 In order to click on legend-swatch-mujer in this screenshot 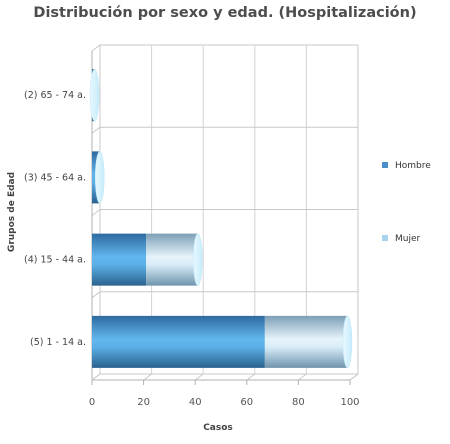, I will do `click(385, 238)`.